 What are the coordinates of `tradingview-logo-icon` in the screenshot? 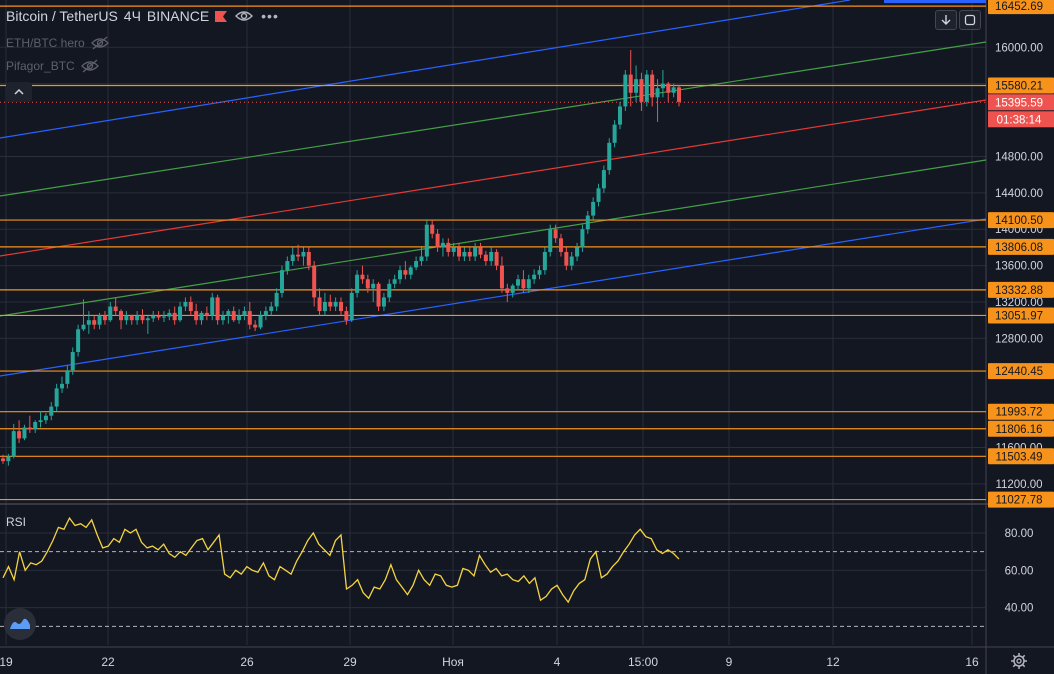 It's located at (20, 624).